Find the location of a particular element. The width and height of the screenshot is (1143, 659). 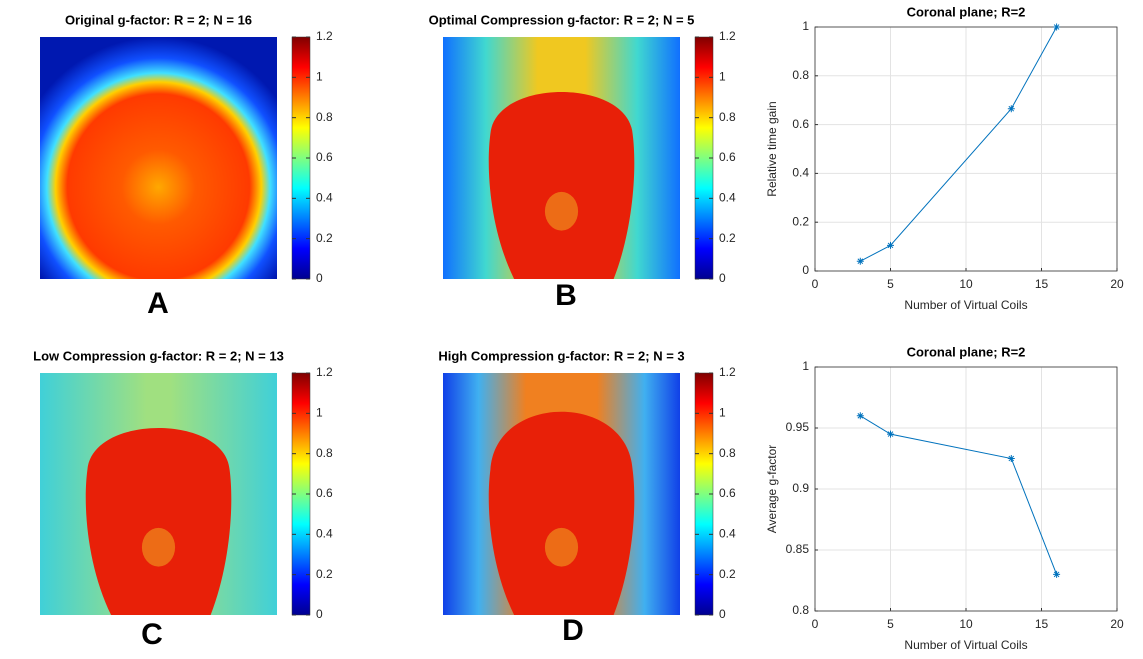

y-tick-label: 0.95 is located at coordinates (798, 427).